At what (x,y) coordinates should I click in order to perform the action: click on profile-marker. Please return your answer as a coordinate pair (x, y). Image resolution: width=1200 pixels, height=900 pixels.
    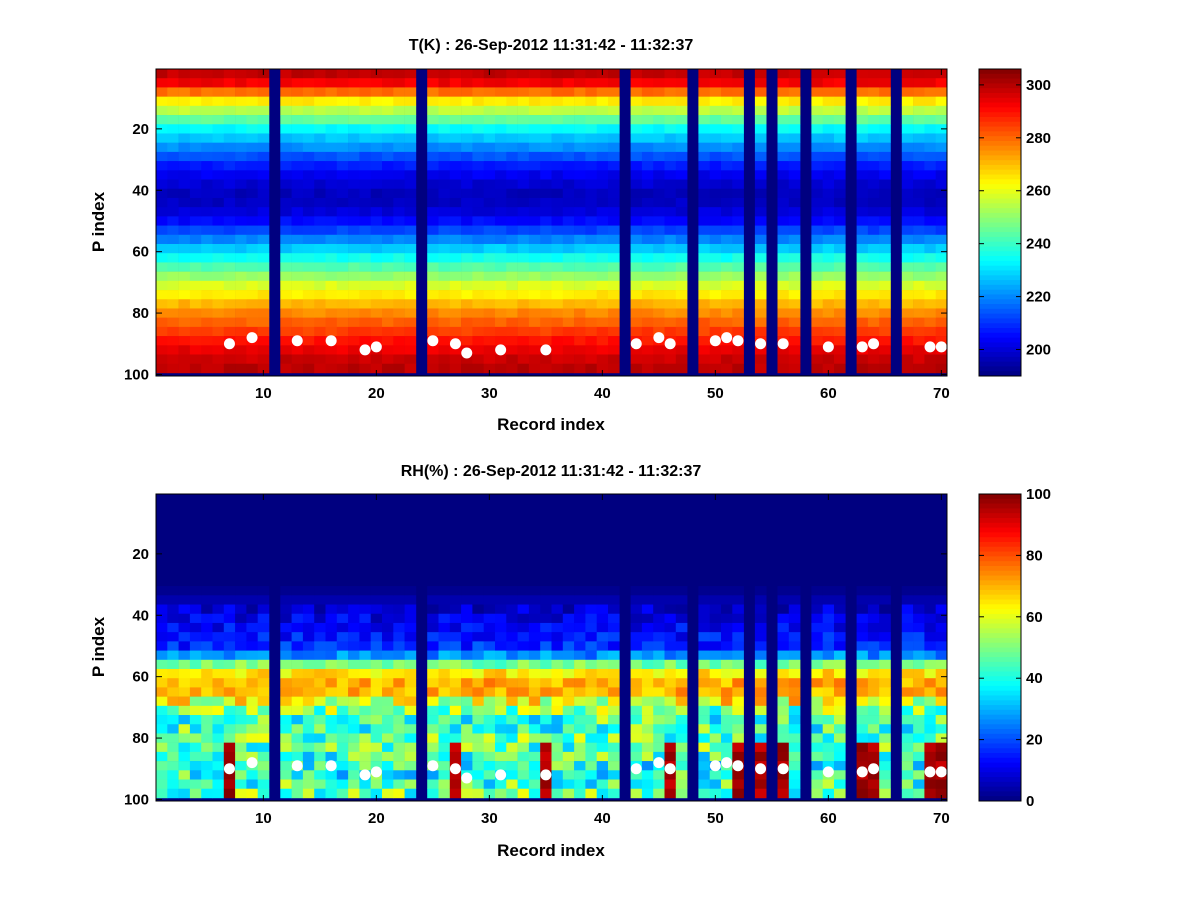
    Looking at the image, I should click on (828, 772).